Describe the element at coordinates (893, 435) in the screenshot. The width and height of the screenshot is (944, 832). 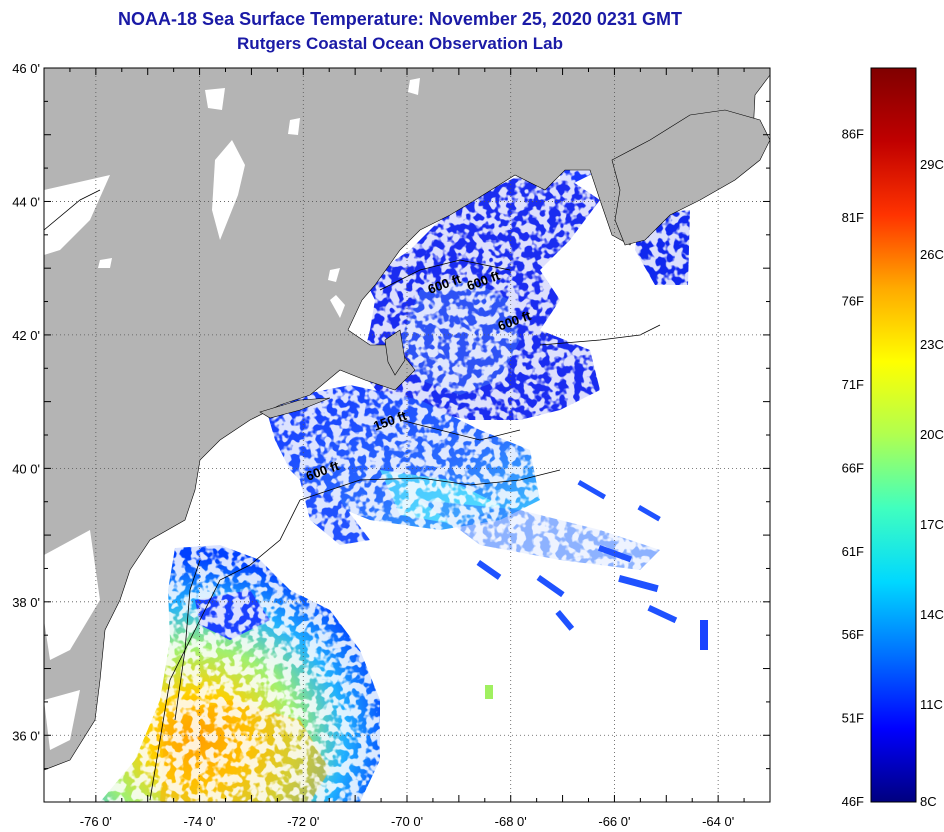
I see `colorbar-gradient` at that location.